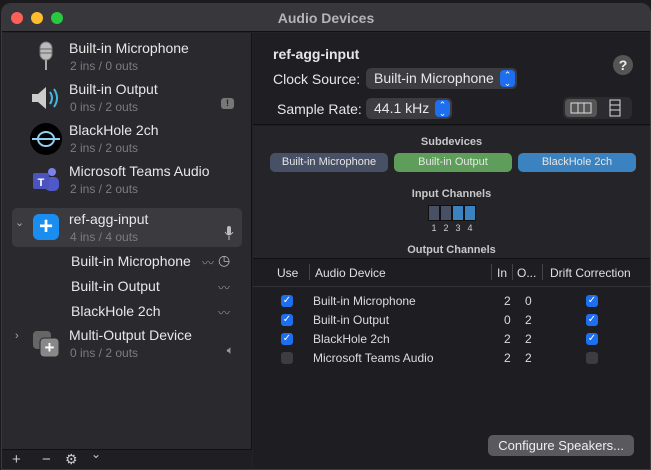 The image size is (651, 470). What do you see at coordinates (17, 336) in the screenshot?
I see `chevron-right-icon: ›` at bounding box center [17, 336].